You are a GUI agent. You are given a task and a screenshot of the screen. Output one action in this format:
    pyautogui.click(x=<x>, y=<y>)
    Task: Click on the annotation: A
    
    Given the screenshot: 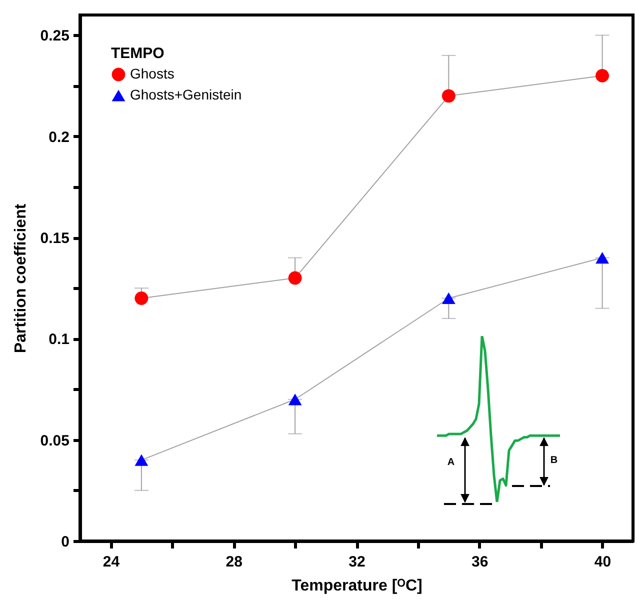 What is the action you would take?
    pyautogui.click(x=451, y=462)
    